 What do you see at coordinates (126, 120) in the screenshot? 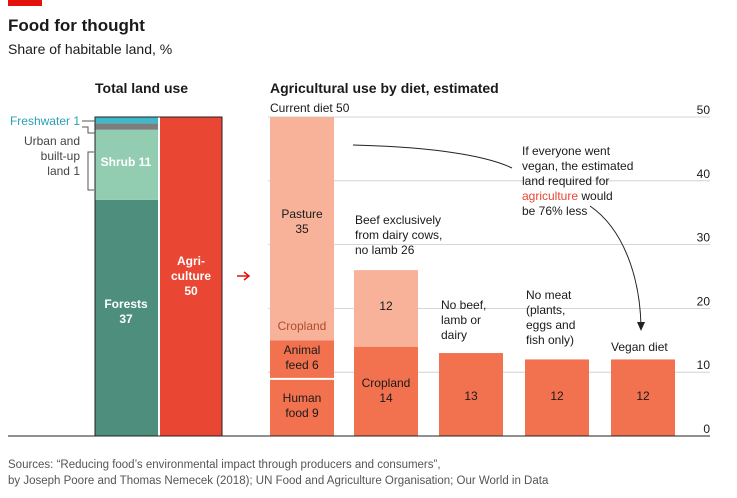
I see `bar-freshwater` at bounding box center [126, 120].